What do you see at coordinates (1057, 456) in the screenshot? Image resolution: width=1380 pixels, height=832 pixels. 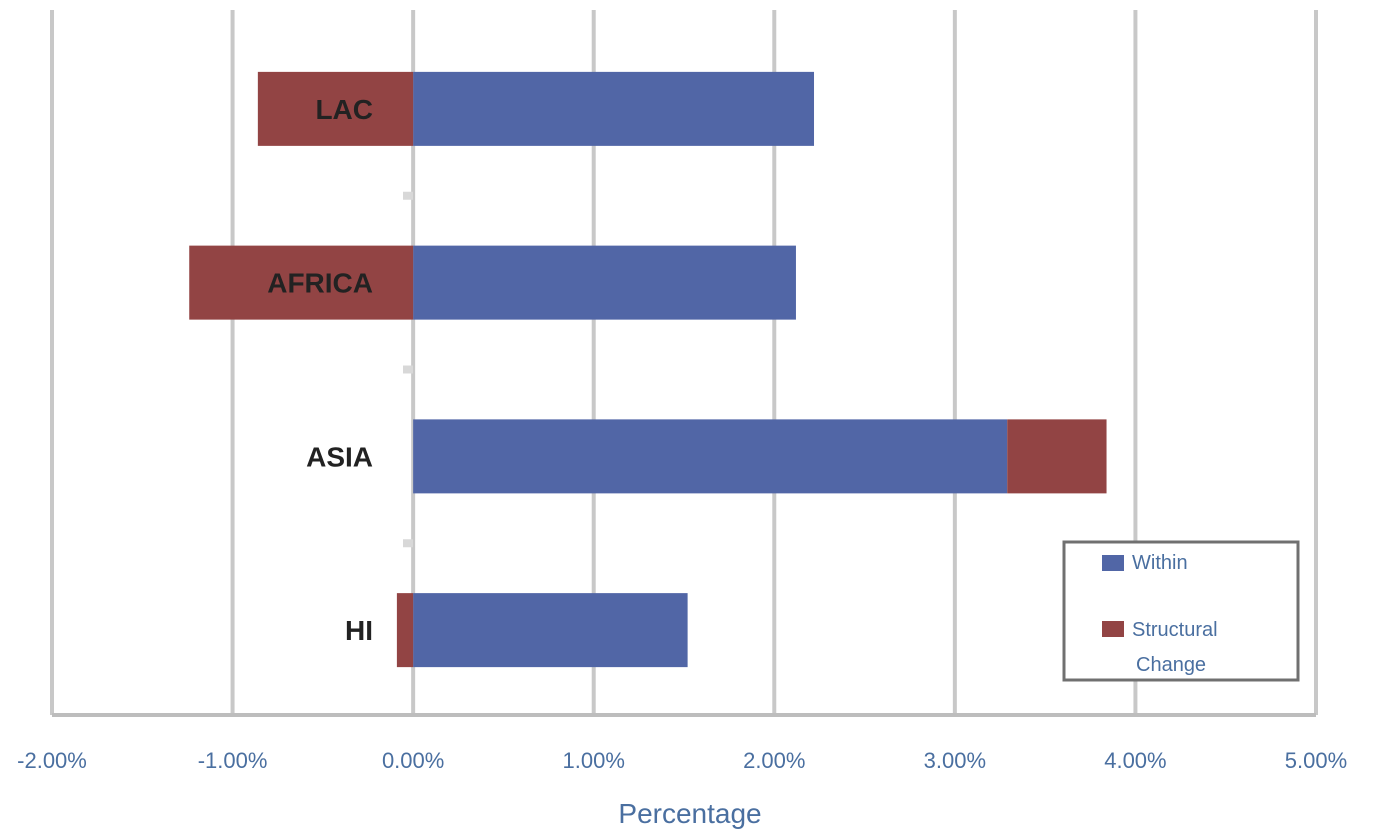 I see `bar-asia-structural-change` at bounding box center [1057, 456].